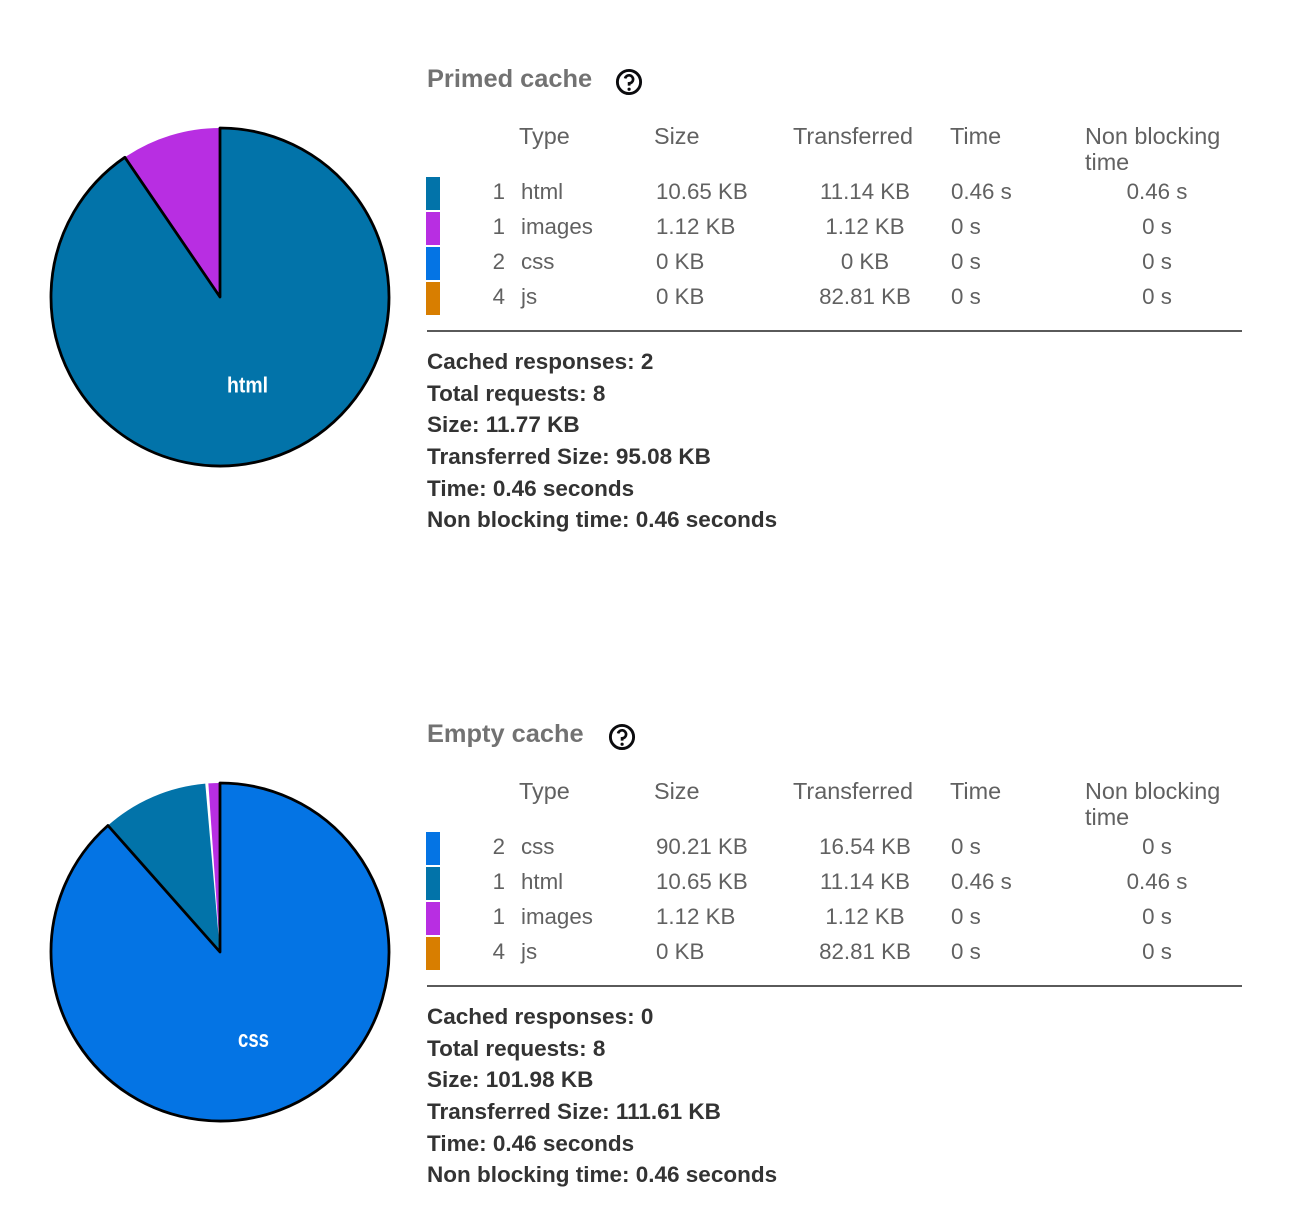  I want to click on svg-text: css, so click(253, 1039).